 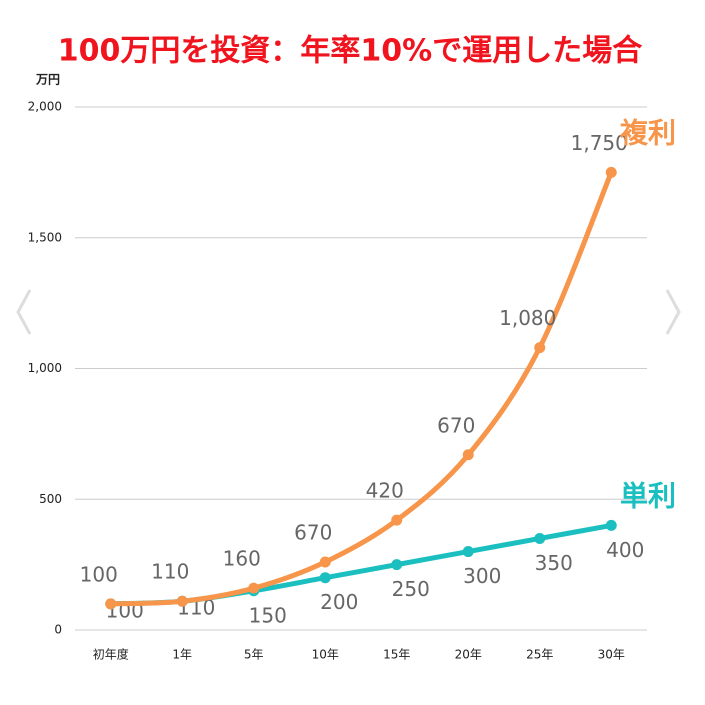 I want to click on value-label: 100, so click(x=99, y=574).